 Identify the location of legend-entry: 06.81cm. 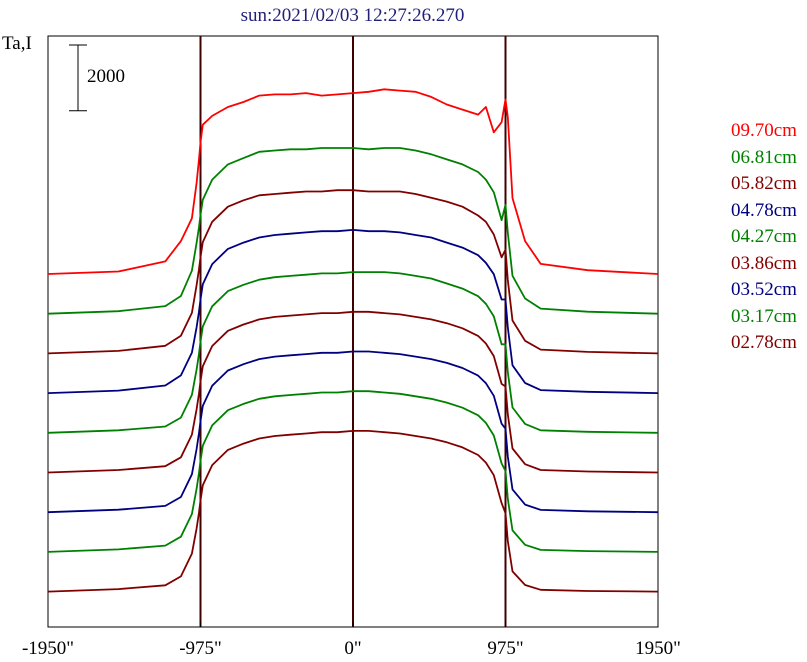
(764, 157).